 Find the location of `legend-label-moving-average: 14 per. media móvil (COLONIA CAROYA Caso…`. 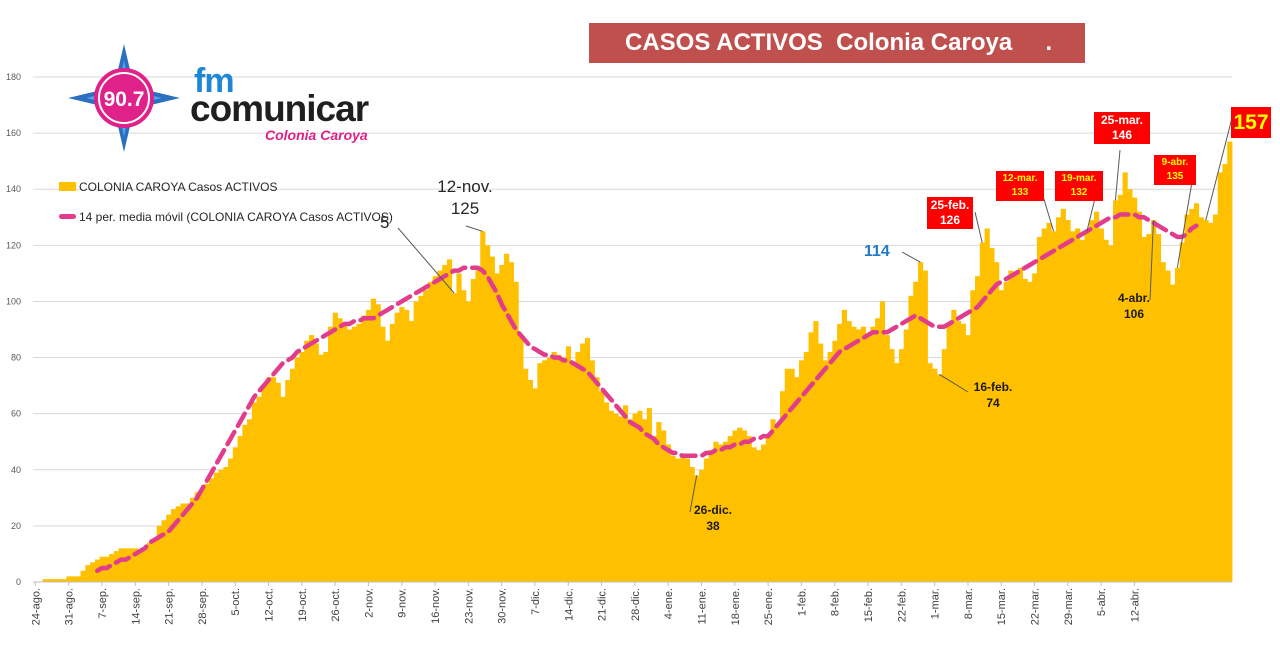

legend-label-moving-average: 14 per. media móvil (COLONIA CAROYA Caso… is located at coordinates (236, 217).